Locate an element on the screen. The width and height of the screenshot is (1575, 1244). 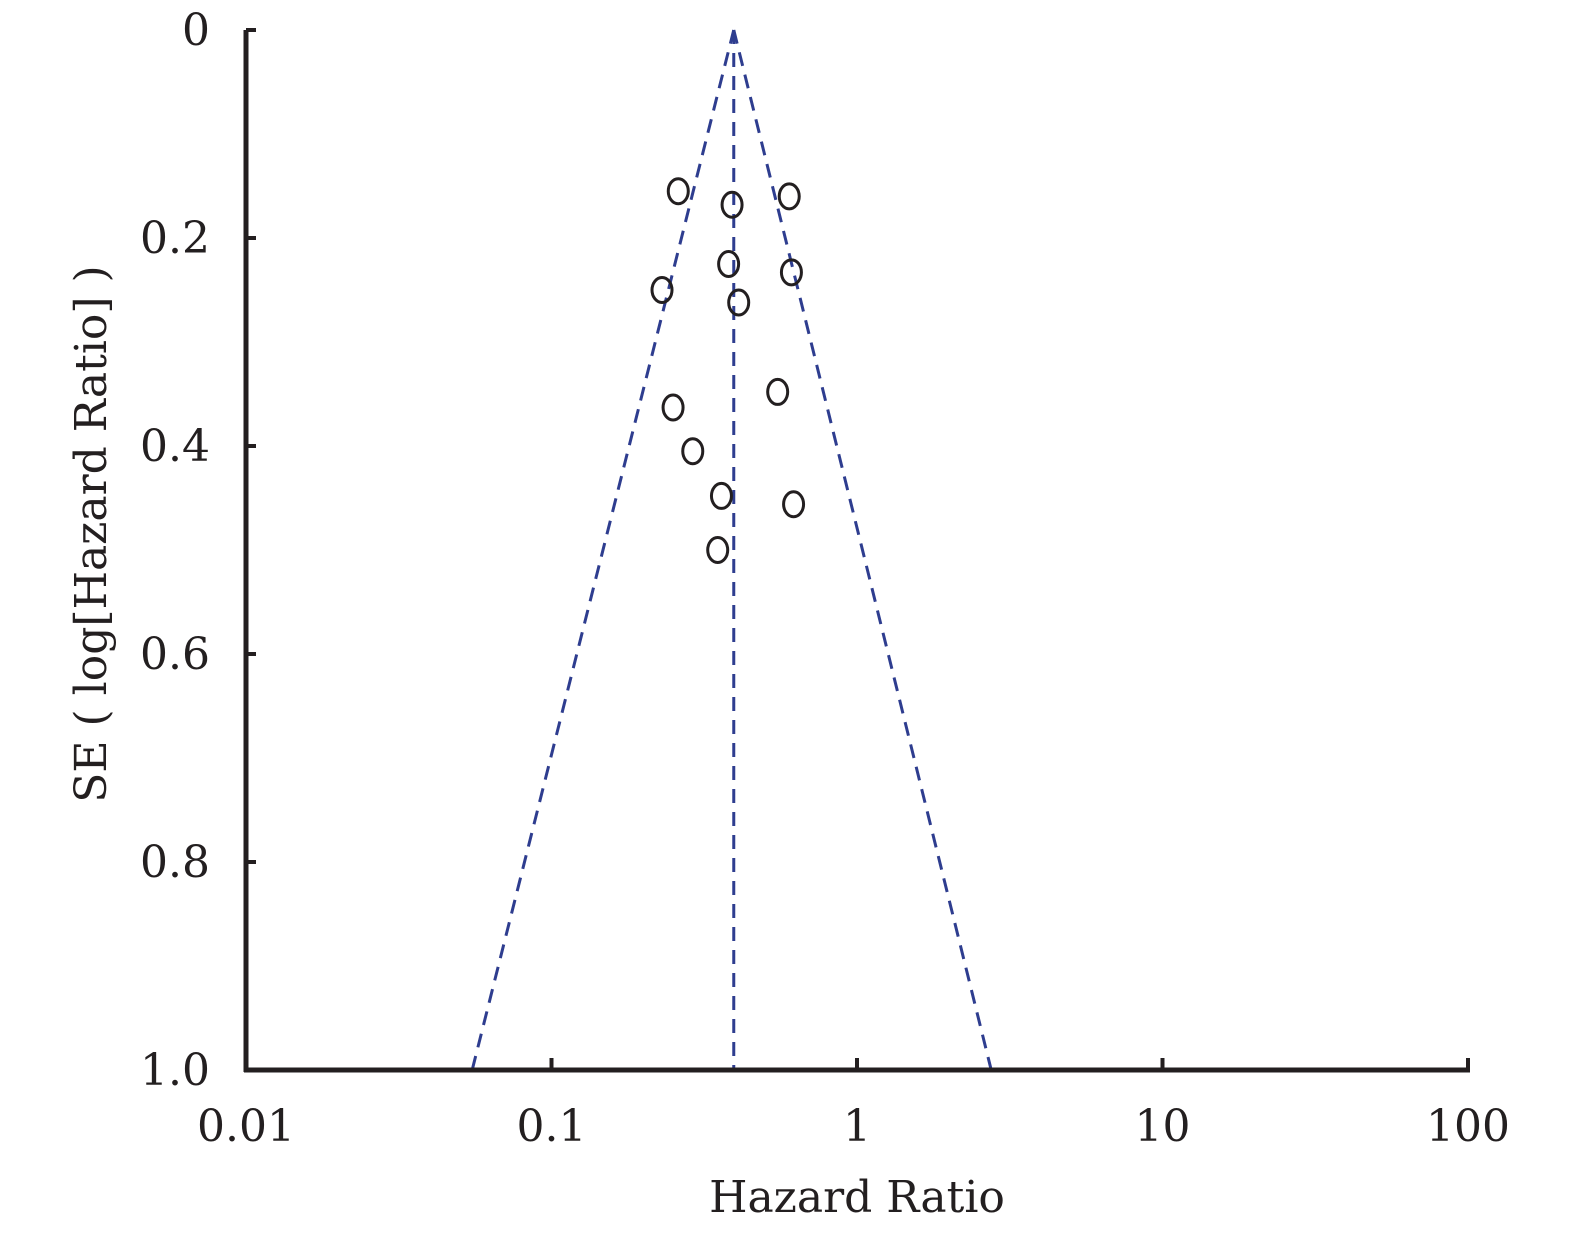
y-tick-label-1: 0.2 is located at coordinates (175, 238).